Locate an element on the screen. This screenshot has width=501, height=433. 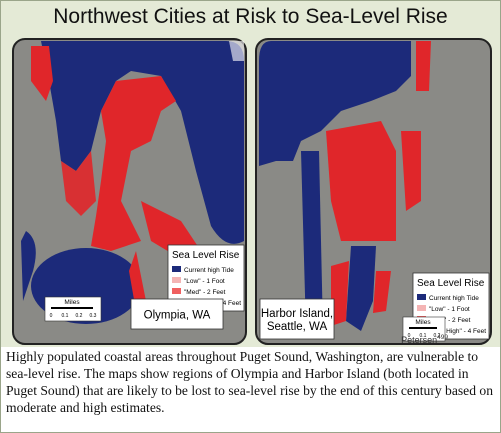
legend-item: "Very High" - 4 Feet is located at coordinates (457, 331).